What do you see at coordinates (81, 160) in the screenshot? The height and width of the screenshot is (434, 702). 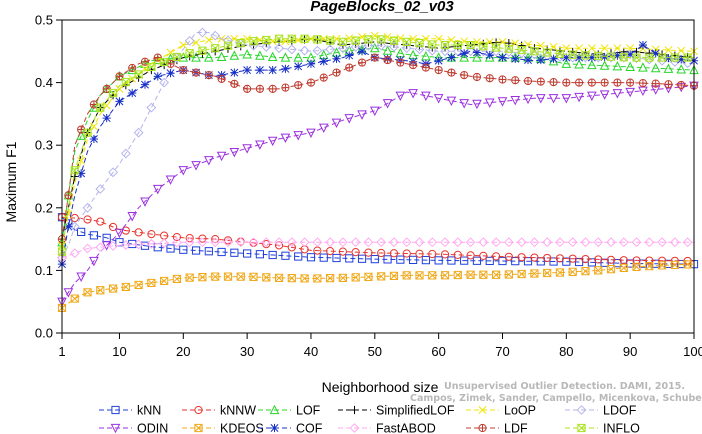 I see `data-point-LoOP` at bounding box center [81, 160].